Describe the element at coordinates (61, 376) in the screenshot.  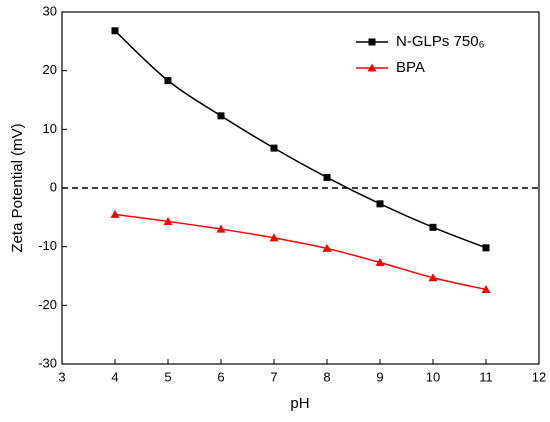
I see `x-tick-label: 3` at that location.